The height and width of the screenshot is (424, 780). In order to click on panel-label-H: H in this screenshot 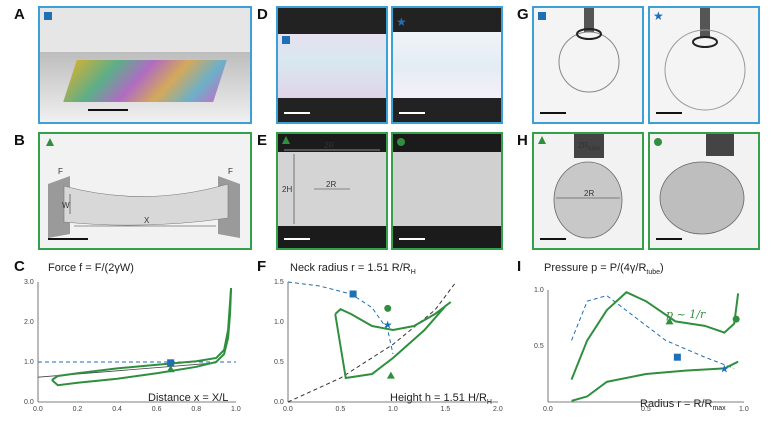, I will do `click(522, 140)`.